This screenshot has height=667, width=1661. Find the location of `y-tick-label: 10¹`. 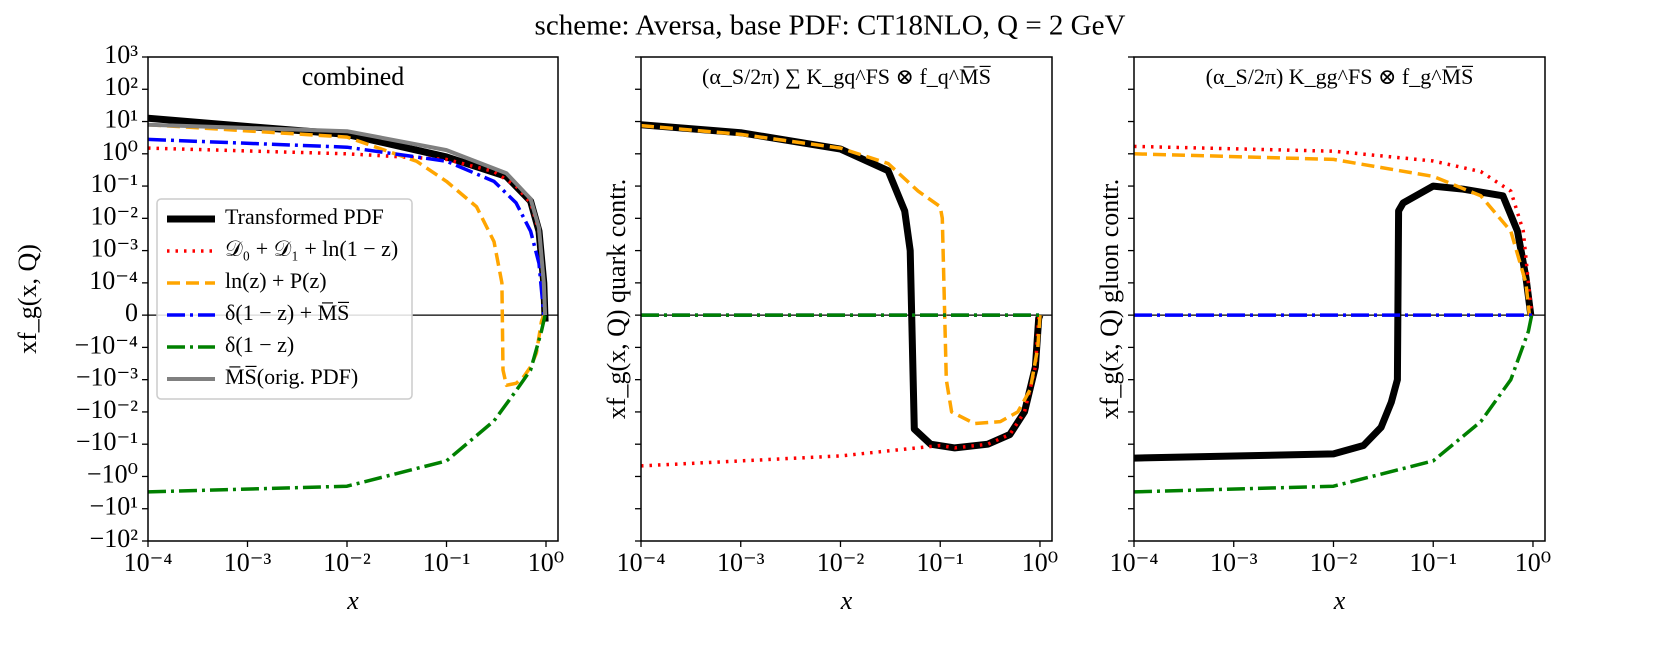

y-tick-label: 10¹ is located at coordinates (121, 119).